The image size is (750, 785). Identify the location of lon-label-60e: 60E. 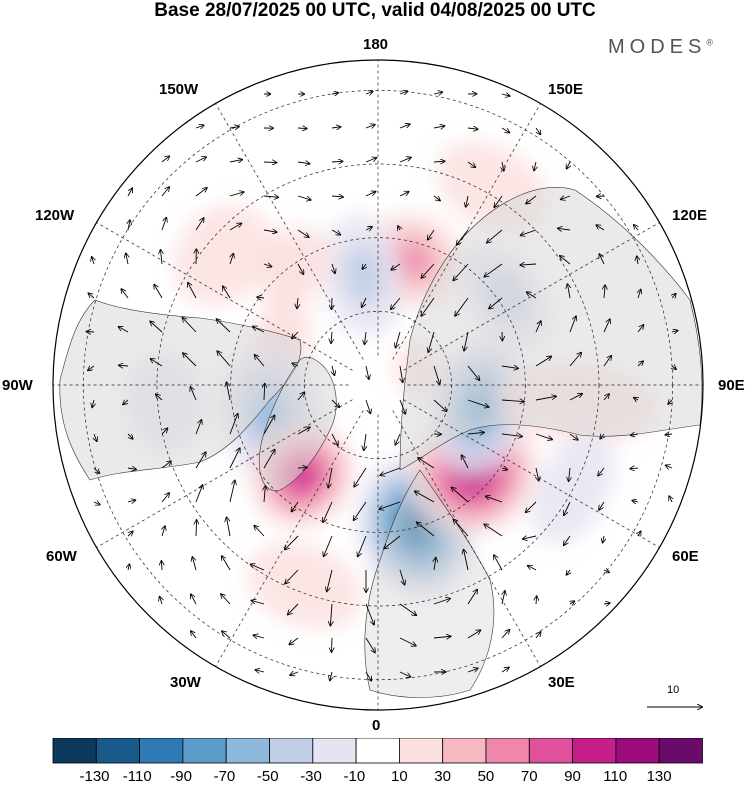
(685, 556).